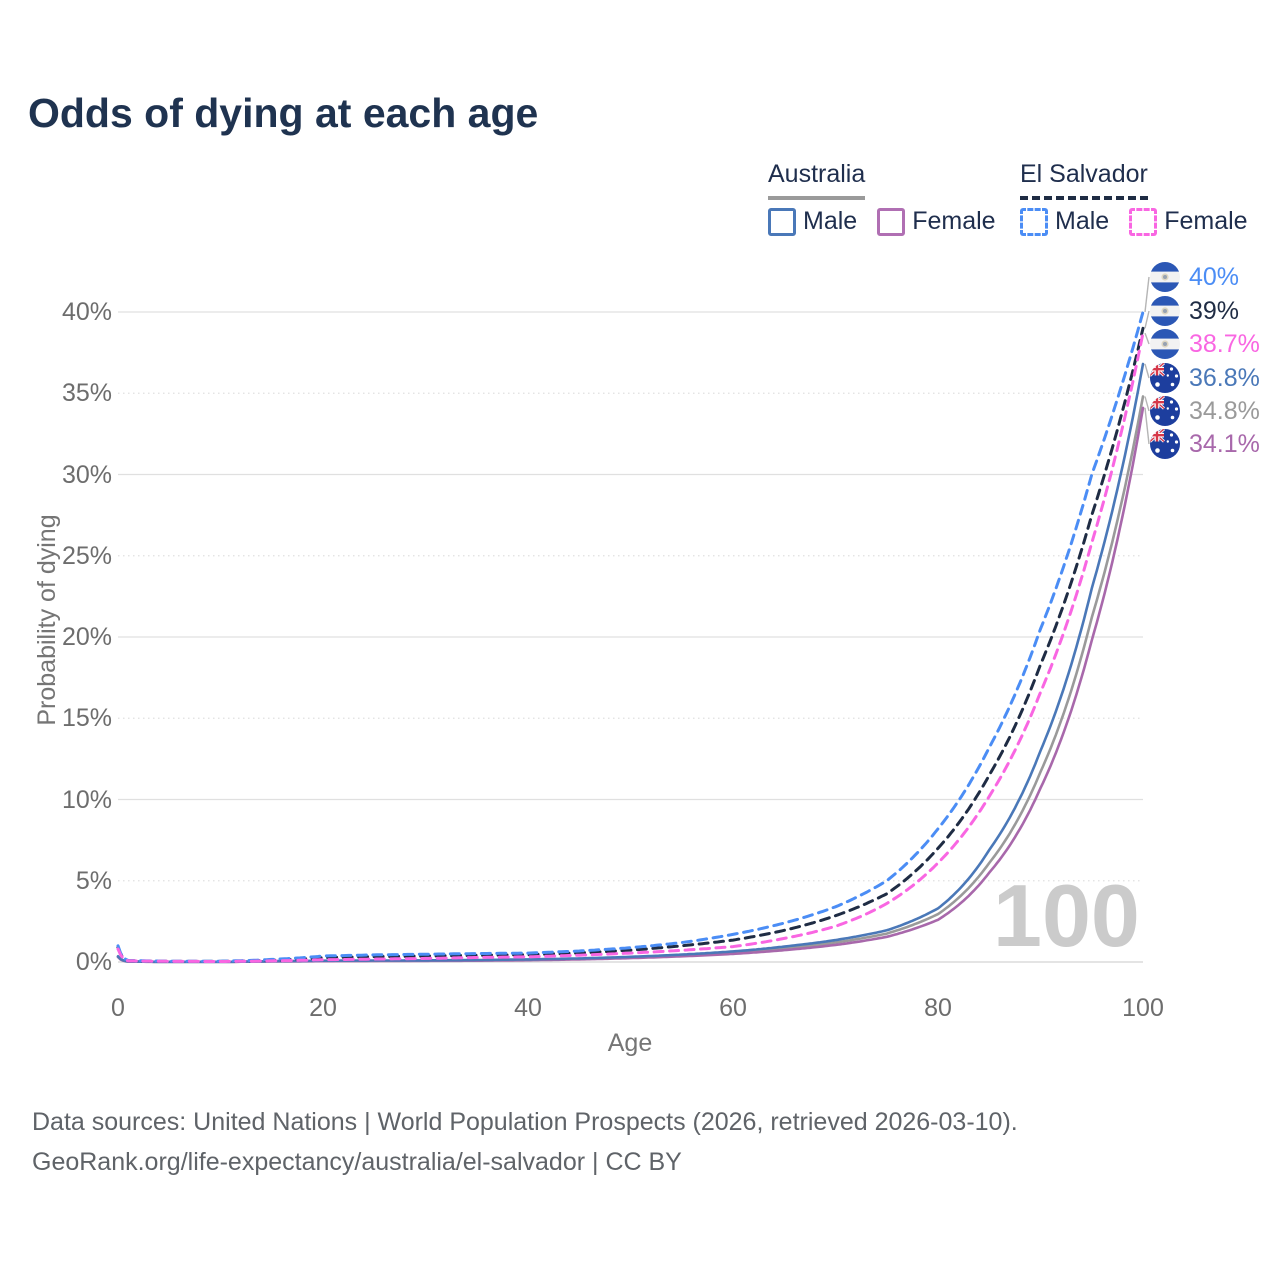 The height and width of the screenshot is (1280, 1280). I want to click on end-label-el-salvador-both-sexes: 39%, so click(1194, 311).